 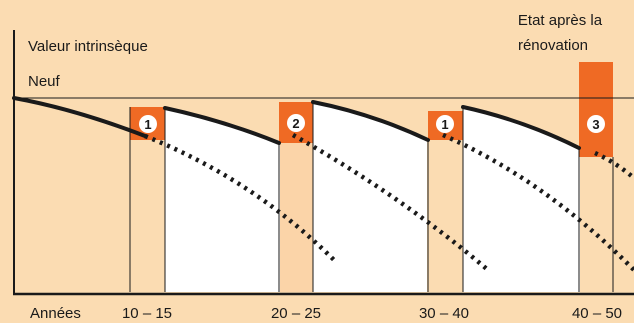 I want to click on new-reference-label: Neuf, so click(x=44, y=81).